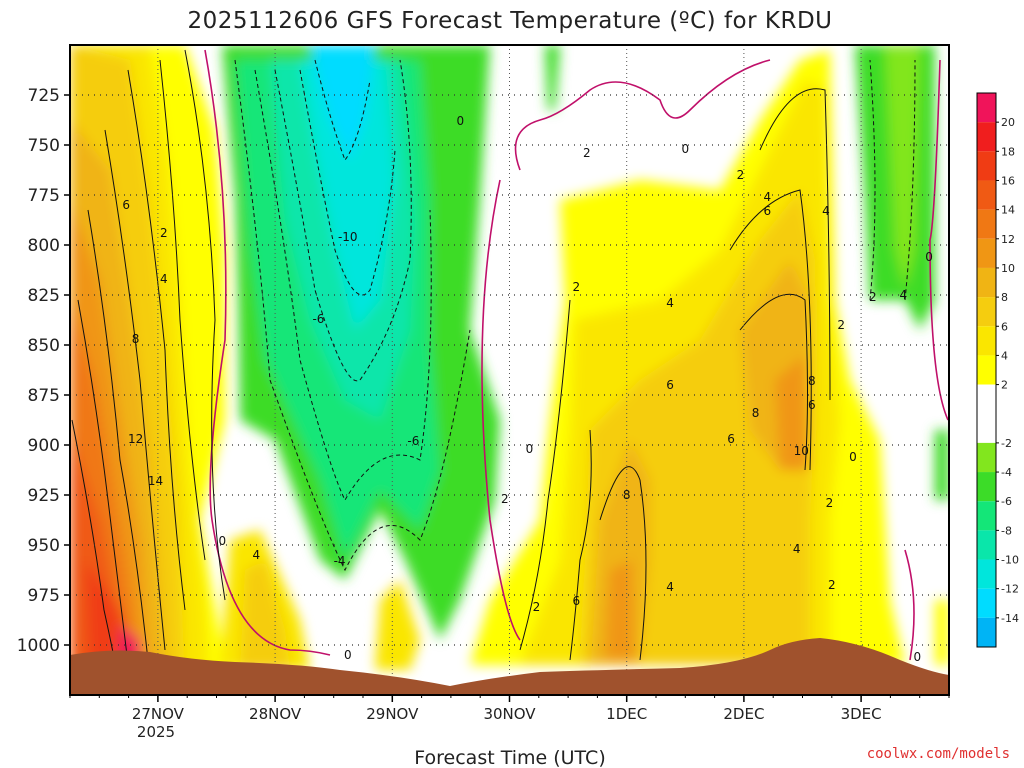 Image resolution: width=1024 pixels, height=768 pixels. I want to click on contour-4-northeast, so click(795, 244).